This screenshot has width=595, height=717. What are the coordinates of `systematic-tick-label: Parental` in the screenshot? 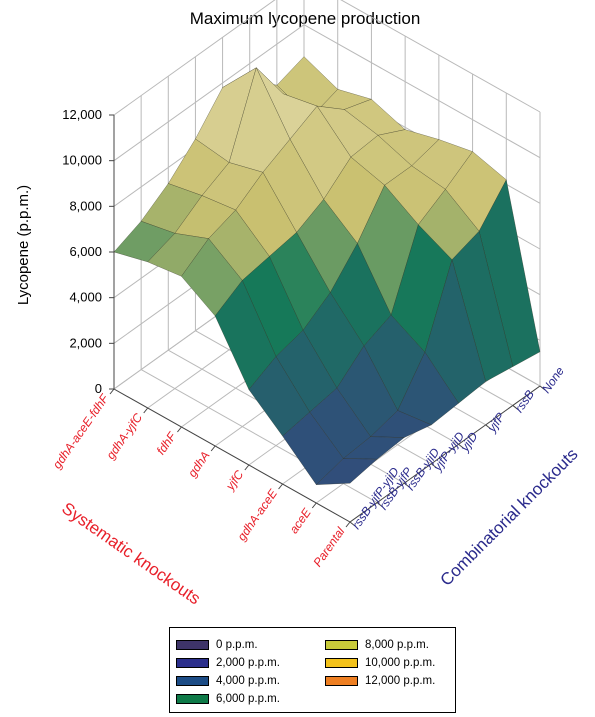 It's located at (328, 546).